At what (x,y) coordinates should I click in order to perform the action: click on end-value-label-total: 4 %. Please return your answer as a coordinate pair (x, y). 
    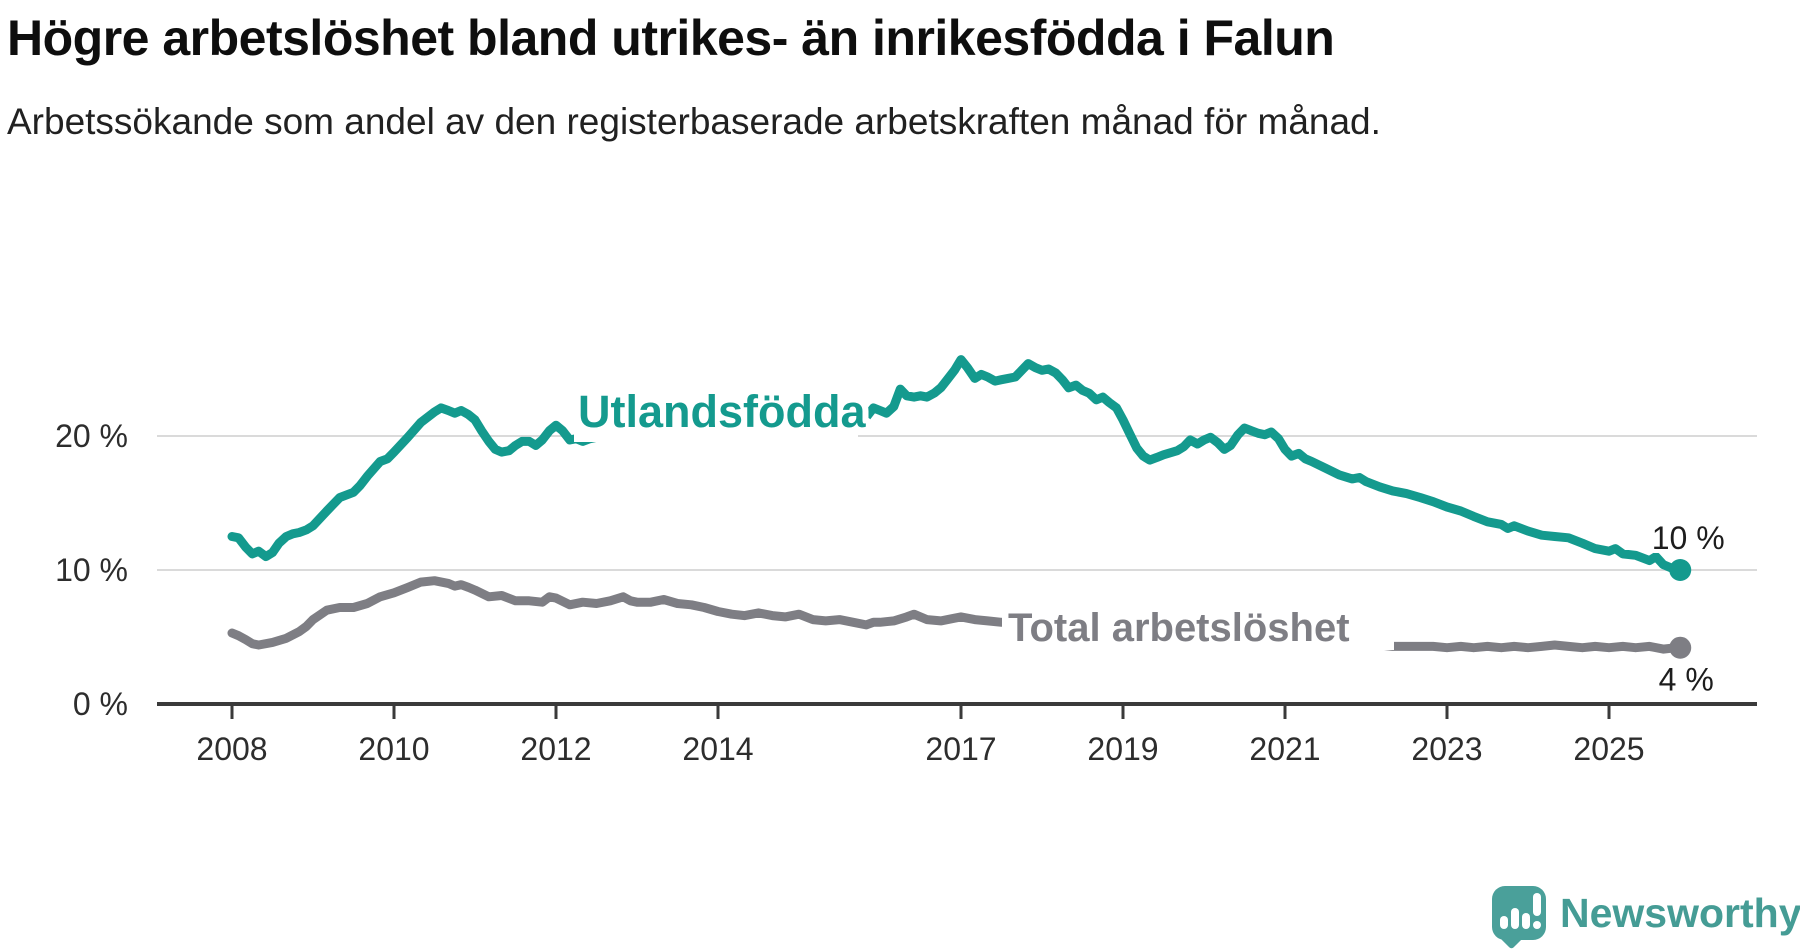
    Looking at the image, I should click on (1686, 680).